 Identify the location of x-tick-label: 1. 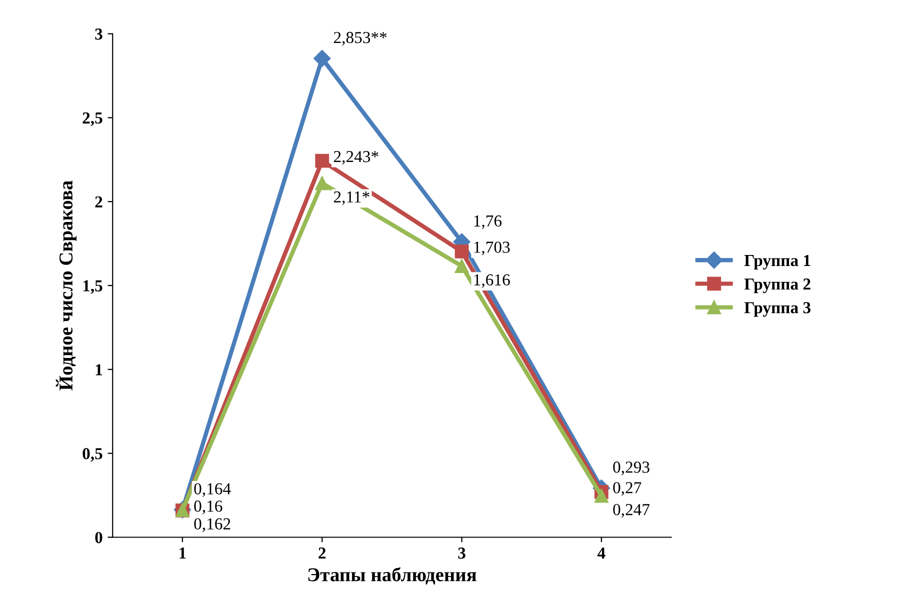
(183, 553).